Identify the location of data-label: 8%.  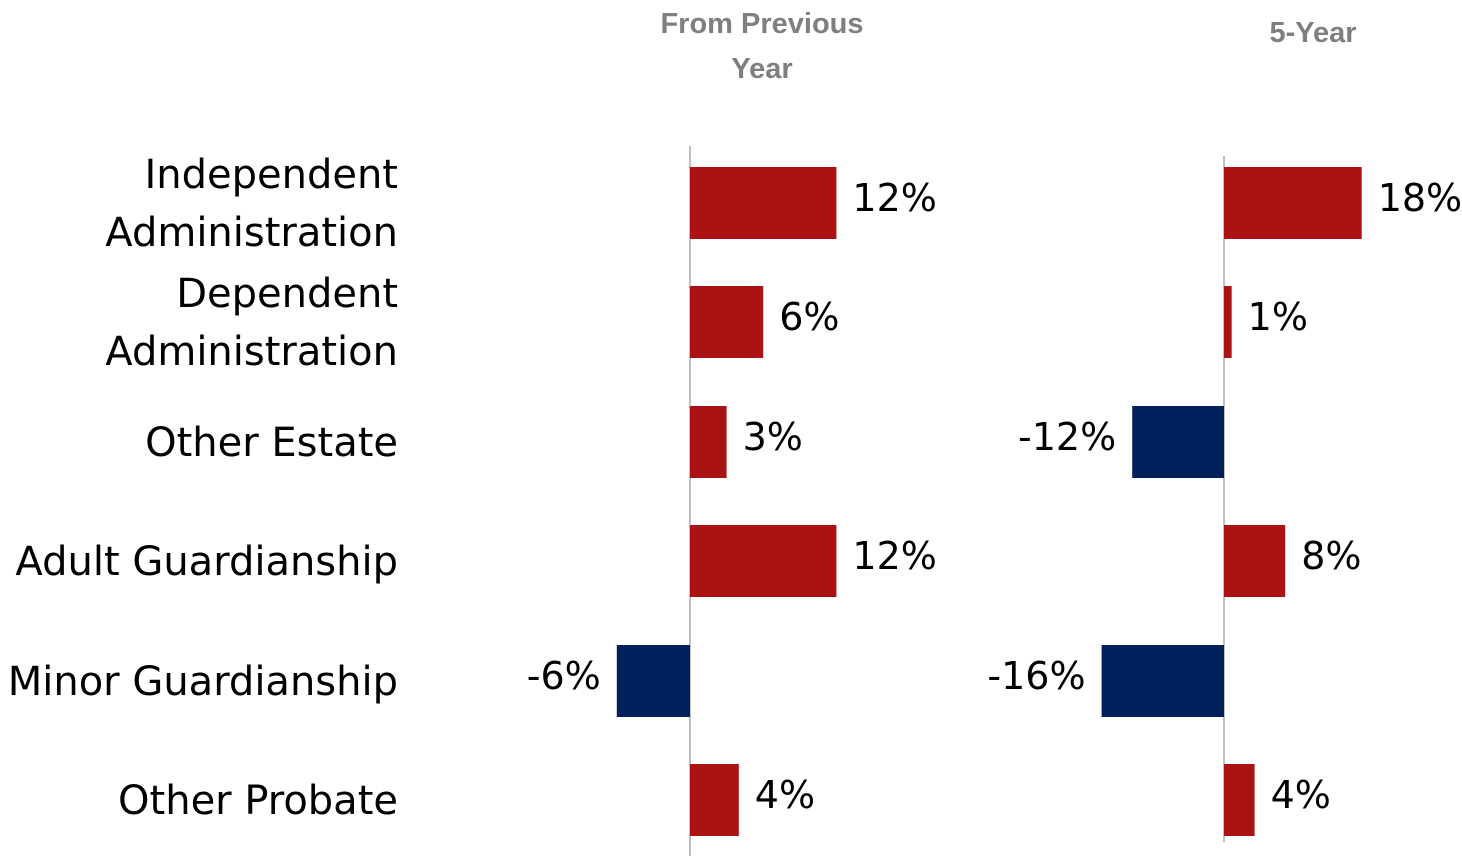
(1331, 556).